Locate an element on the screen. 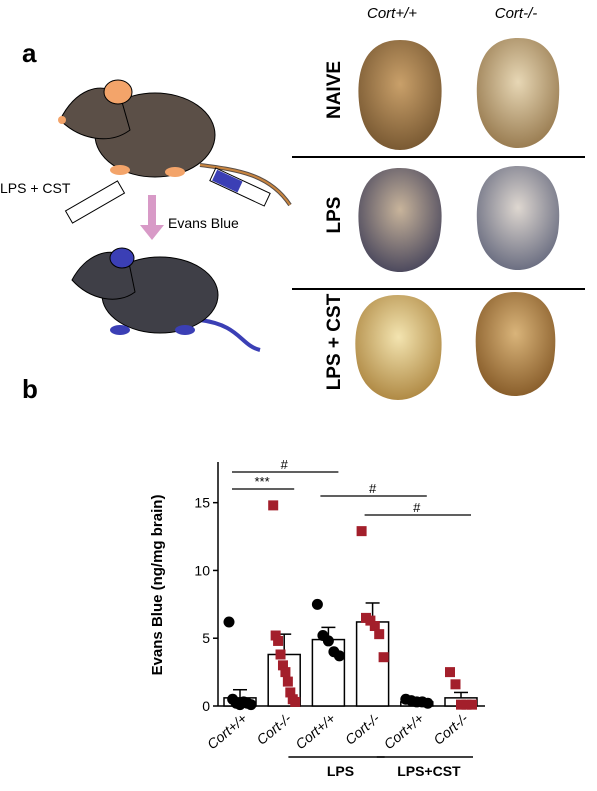 Image resolution: width=597 pixels, height=791 pixels. y-tick-label: 10 is located at coordinates (202, 570).